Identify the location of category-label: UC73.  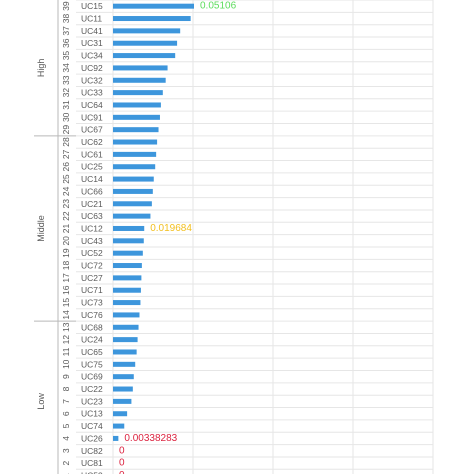
(92, 303).